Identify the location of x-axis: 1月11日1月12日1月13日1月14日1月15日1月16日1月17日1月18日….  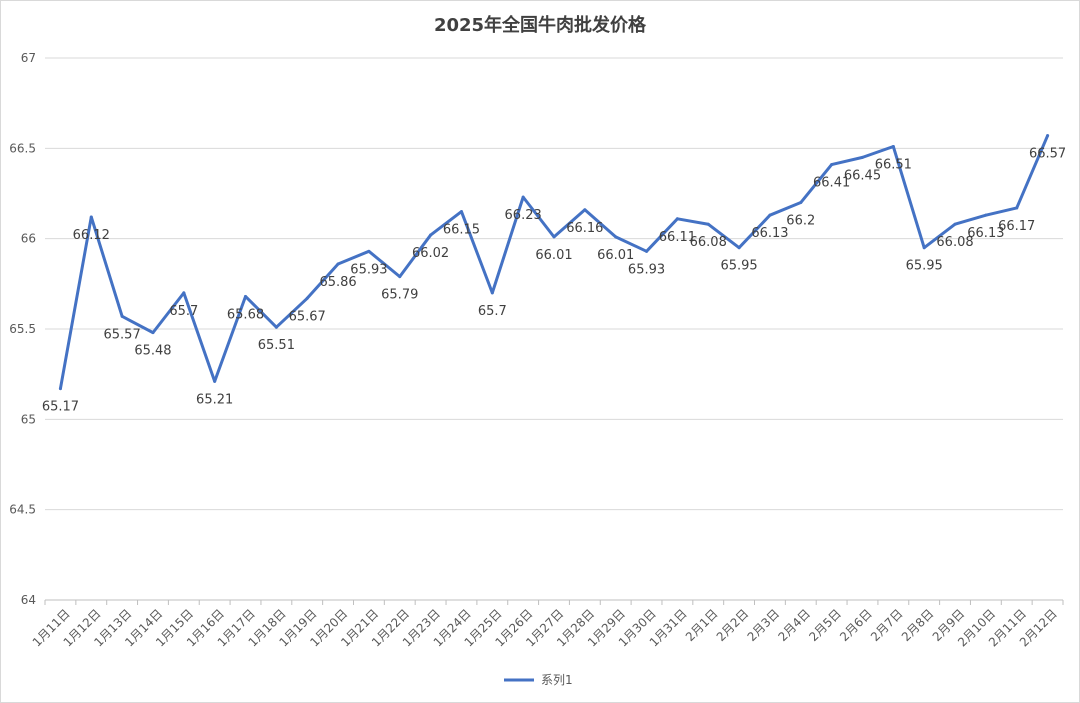
(547, 625).